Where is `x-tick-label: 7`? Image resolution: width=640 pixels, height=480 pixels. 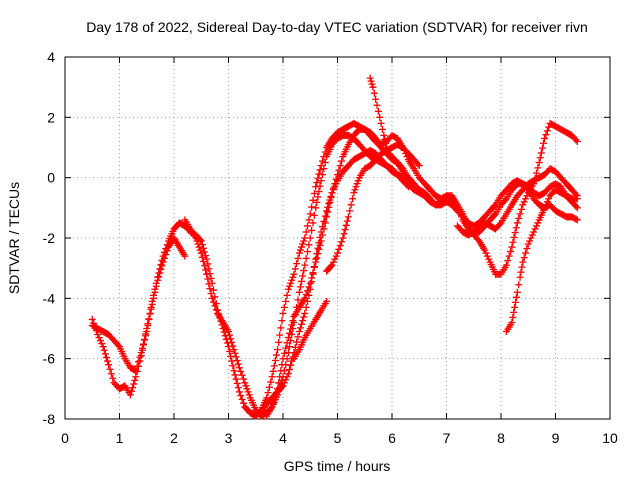 x-tick-label: 7 is located at coordinates (447, 438).